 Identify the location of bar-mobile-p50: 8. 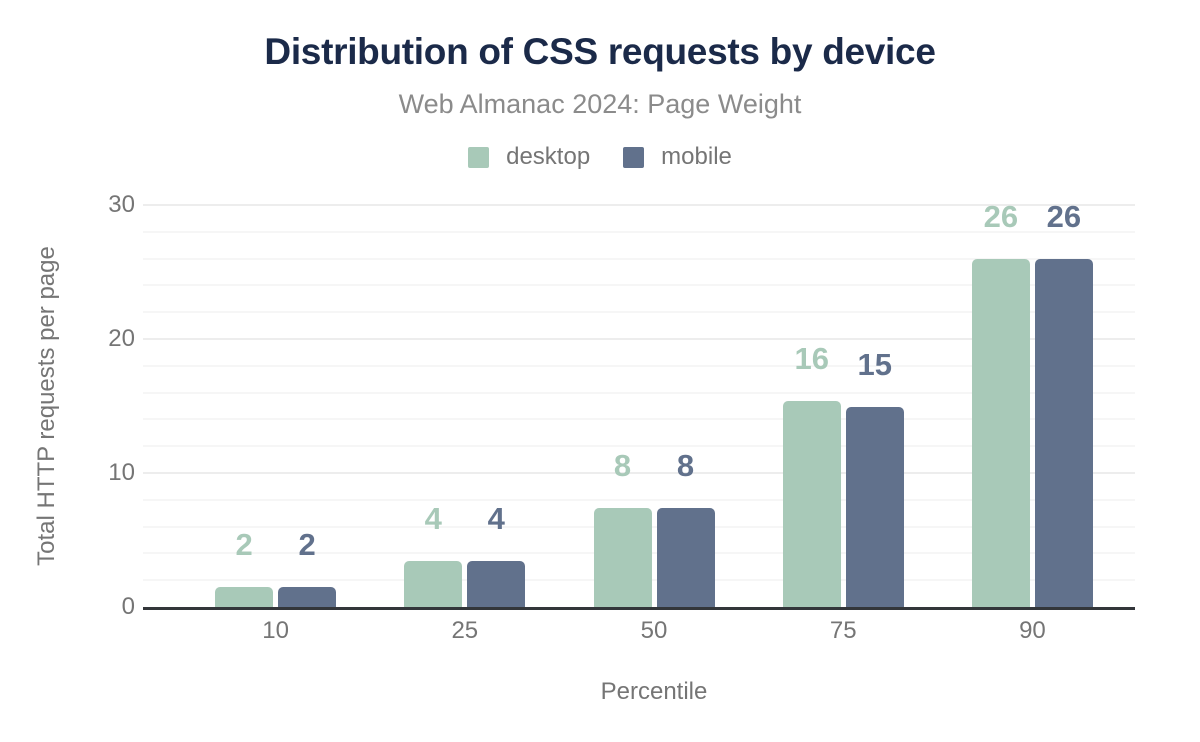
(685, 528).